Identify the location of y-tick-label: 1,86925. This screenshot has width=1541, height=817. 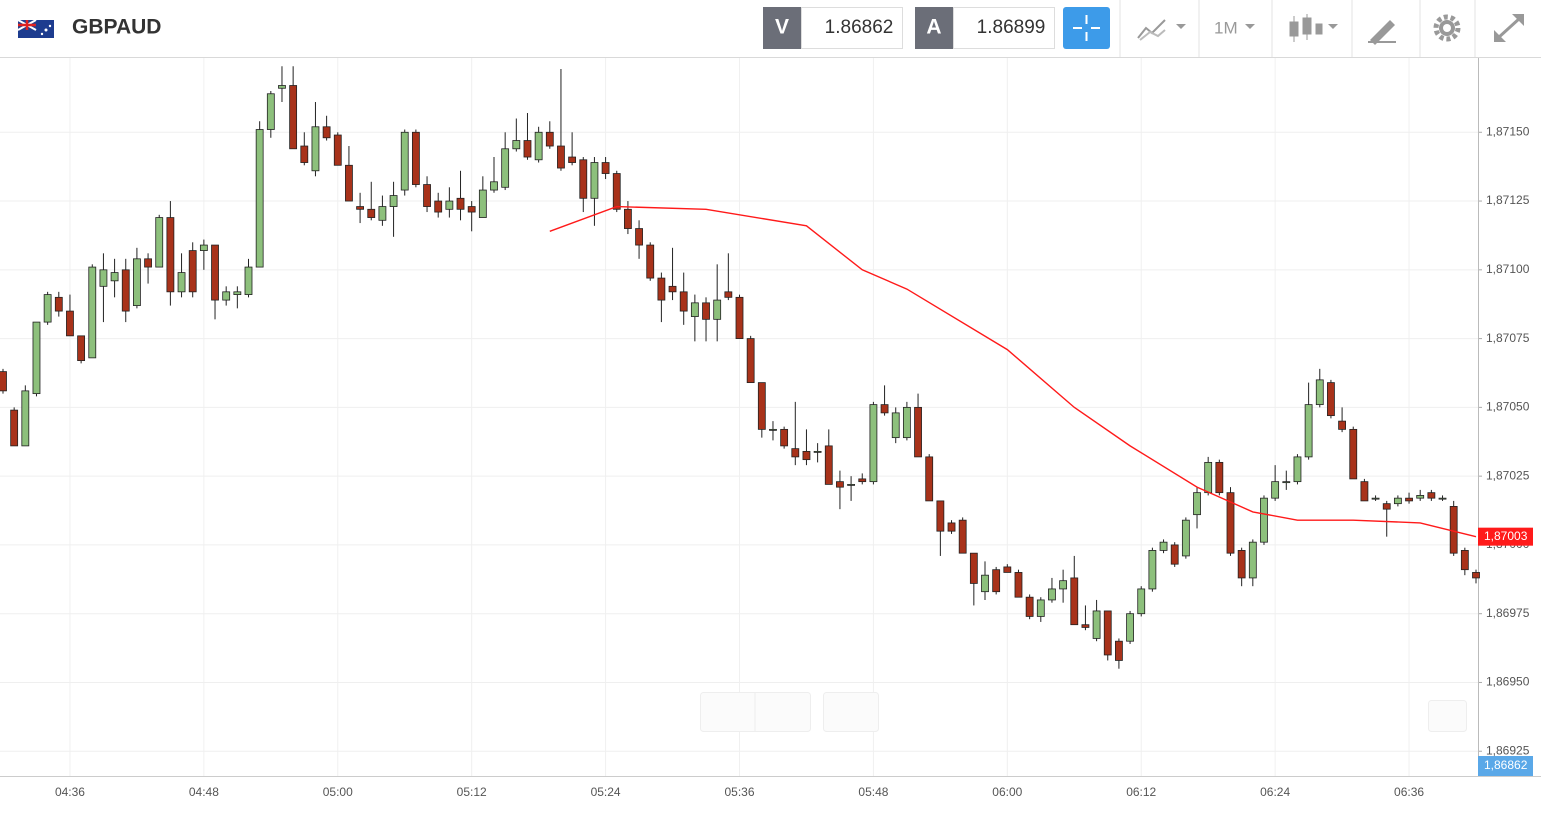
(1508, 750).